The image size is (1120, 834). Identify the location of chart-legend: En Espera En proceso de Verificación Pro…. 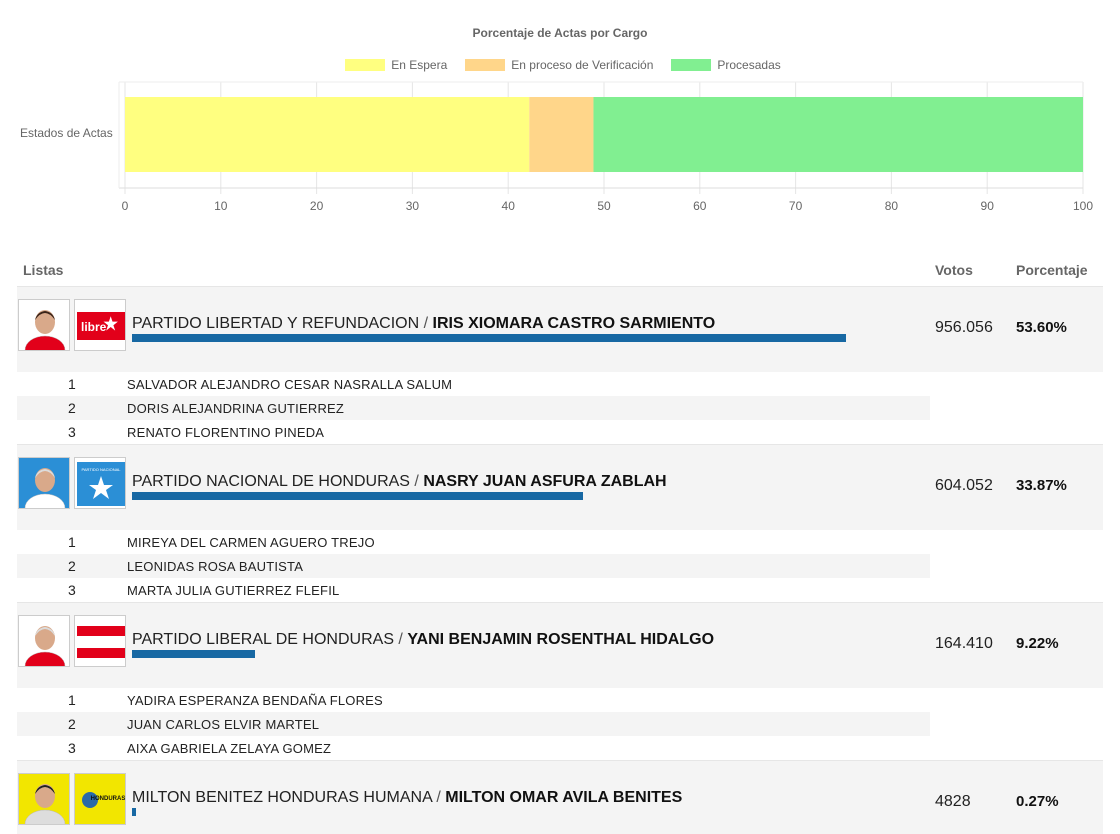
(560, 65).